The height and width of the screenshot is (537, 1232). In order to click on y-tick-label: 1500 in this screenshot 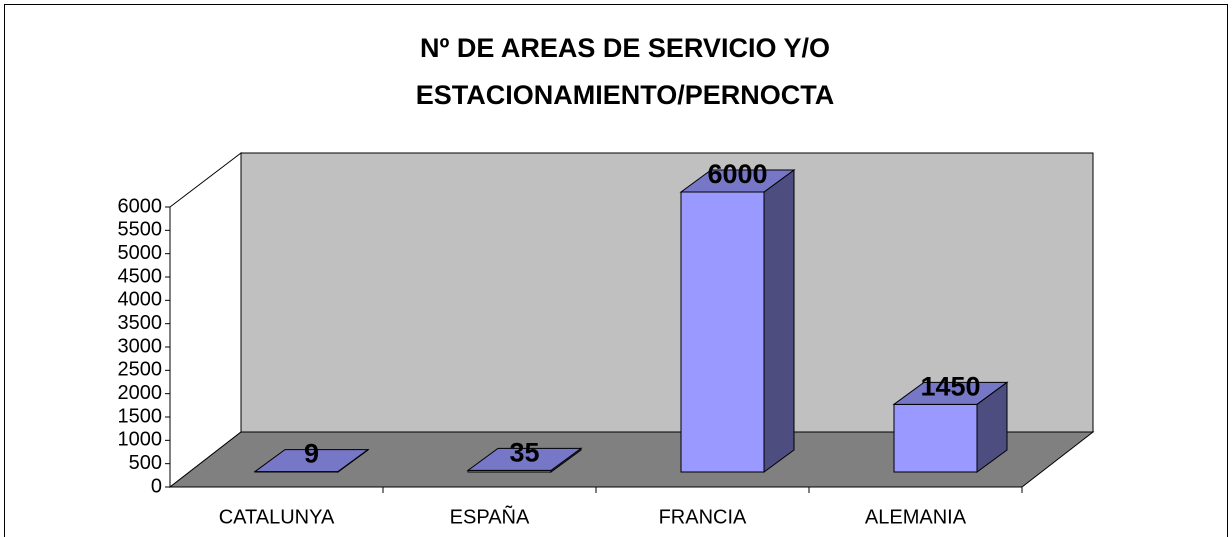, I will do `click(140, 416)`.